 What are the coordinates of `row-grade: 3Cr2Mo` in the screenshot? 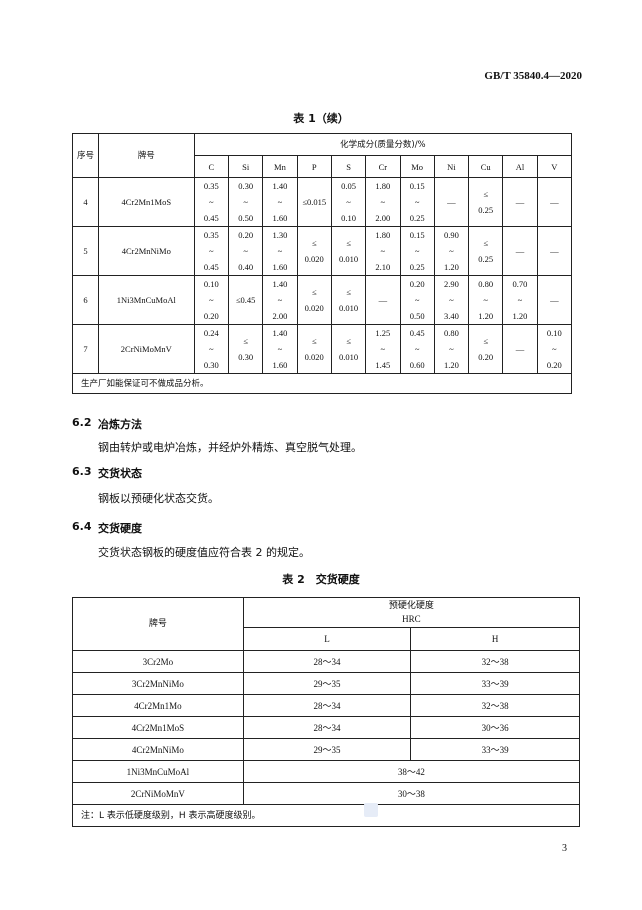 It's located at (158, 661).